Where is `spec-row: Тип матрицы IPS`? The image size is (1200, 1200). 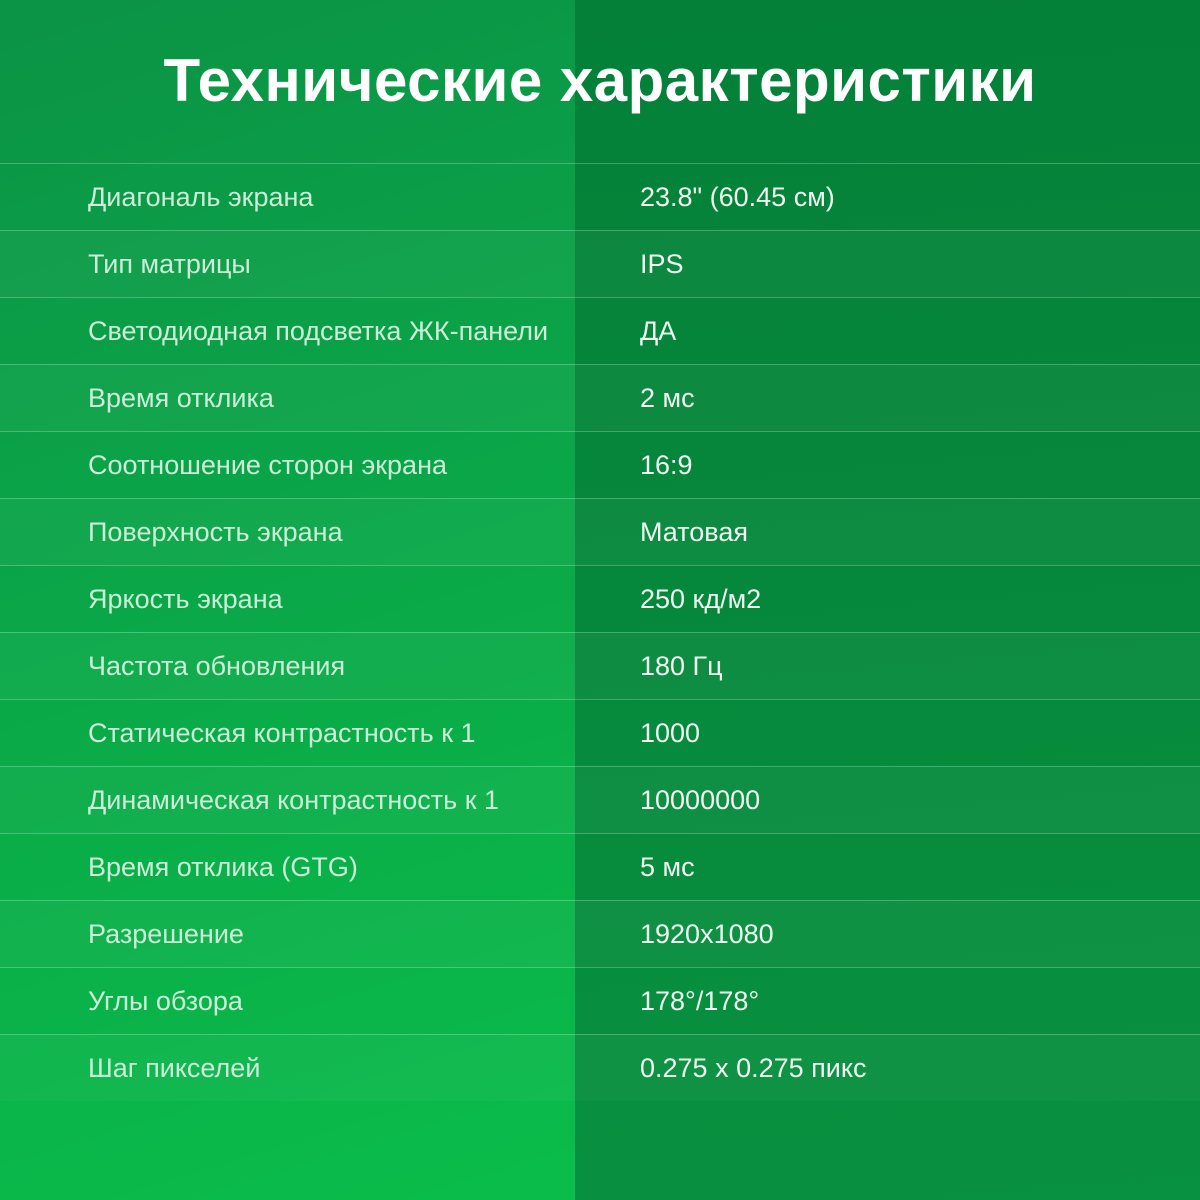 spec-row: Тип матрицы IPS is located at coordinates (600, 263).